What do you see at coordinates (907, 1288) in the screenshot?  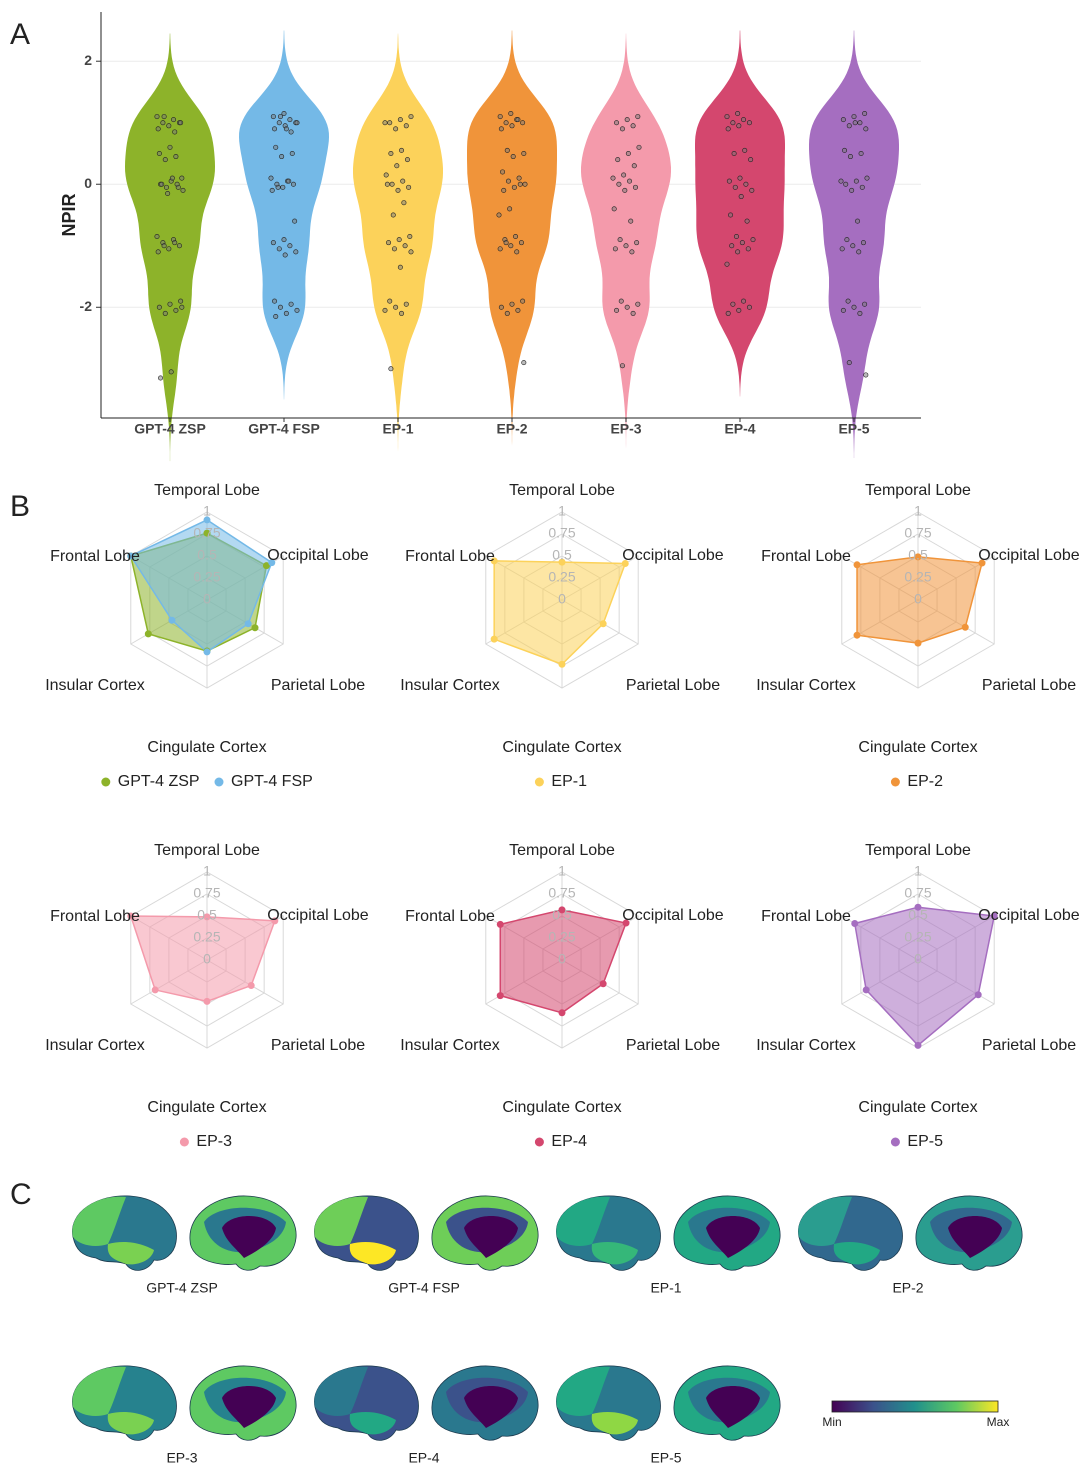 I see `brain-label: EP-2` at bounding box center [907, 1288].